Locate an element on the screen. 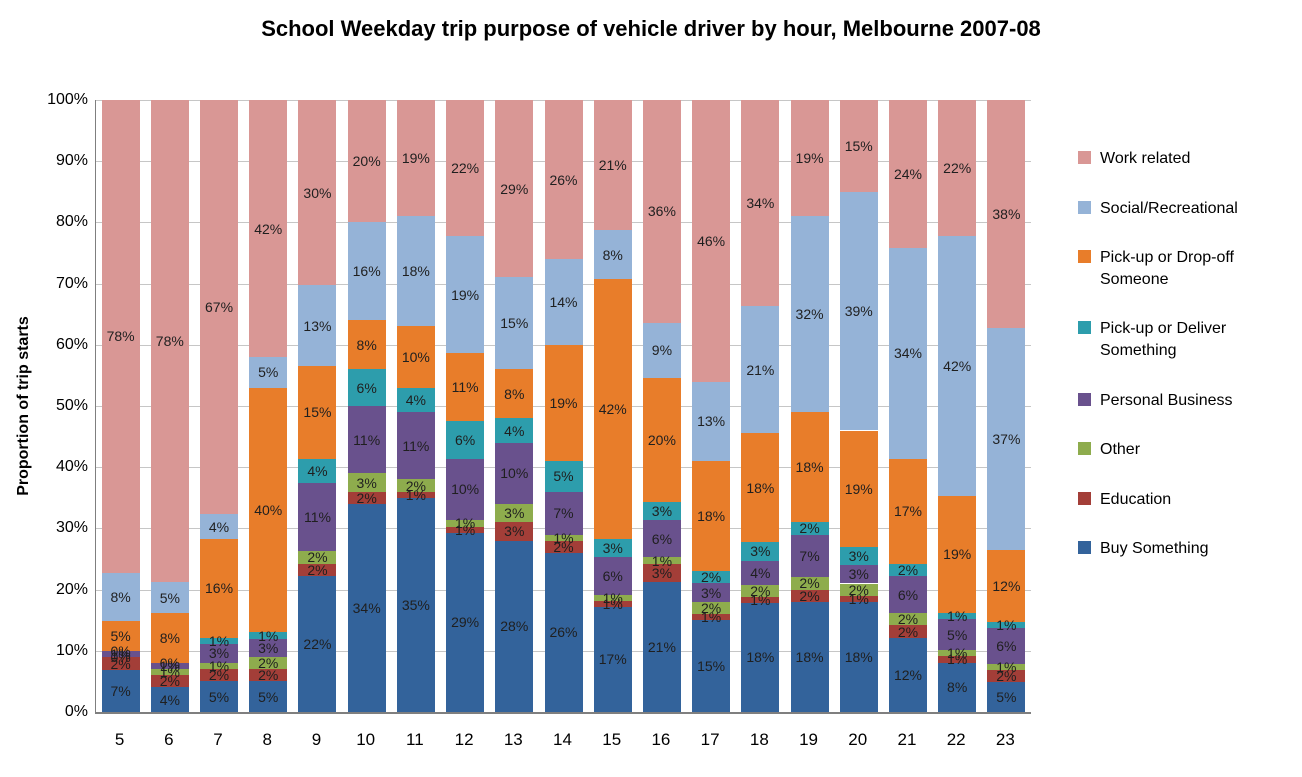 The height and width of the screenshot is (777, 1302). segment-social-recreational: 34% is located at coordinates (907, 353).